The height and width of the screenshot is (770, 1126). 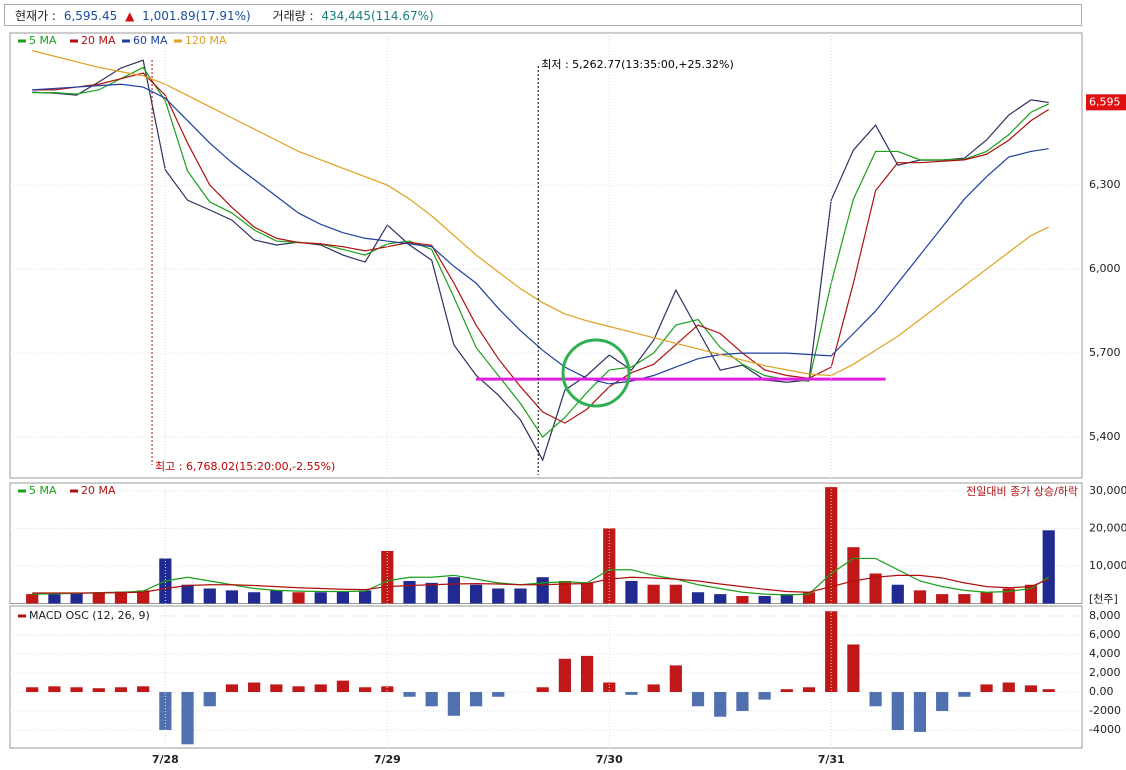 I want to click on annotation-label: 최고 : 6,768.02(15:20:00,-2.55%), so click(x=245, y=466).